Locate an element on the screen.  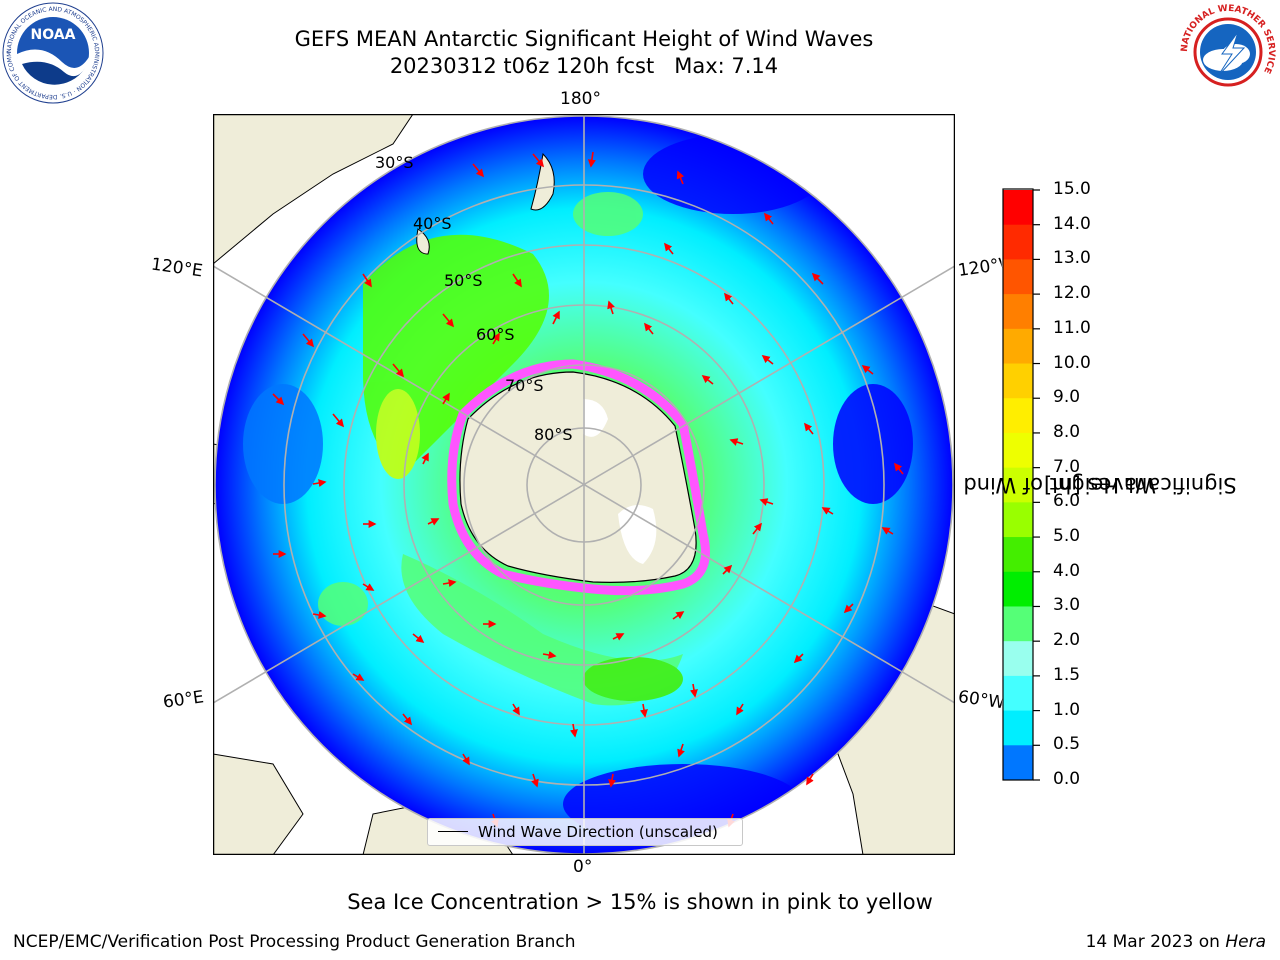
title-line-2: 20230312 t06z 120h fcst Max: 7.14 is located at coordinates (584, 66).